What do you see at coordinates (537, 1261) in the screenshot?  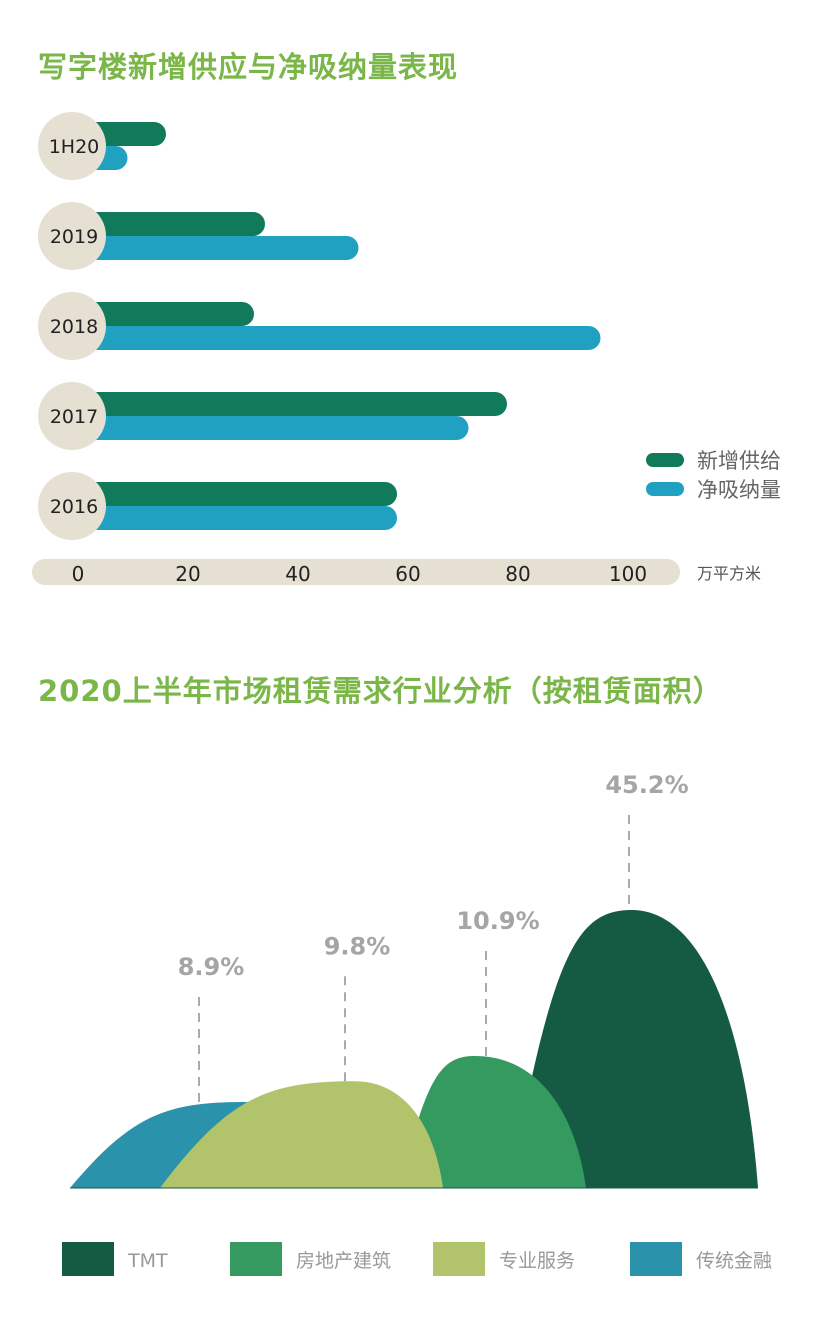 I see `legend-label: 专业服务` at bounding box center [537, 1261].